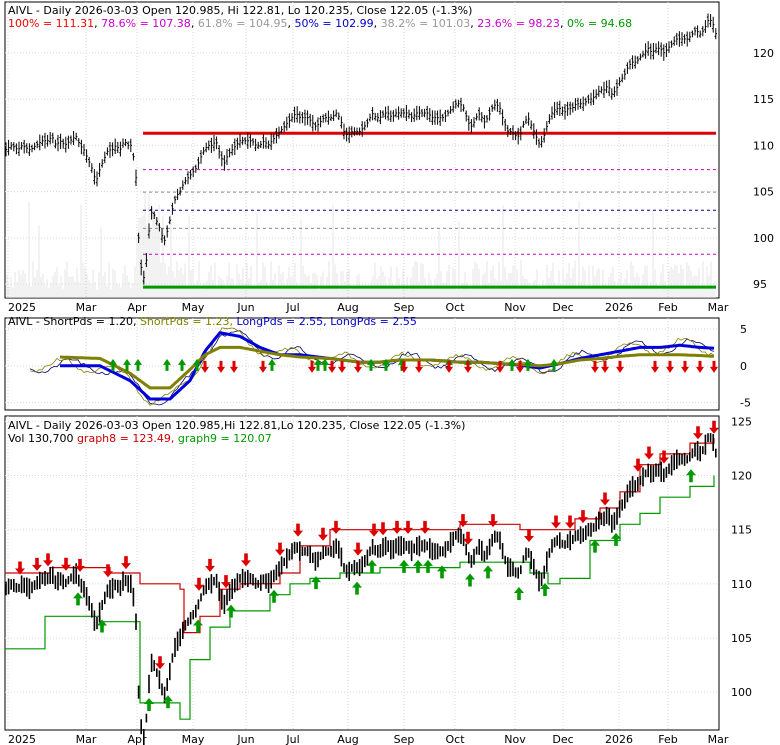 This screenshot has width=780, height=745. Describe the element at coordinates (333, 23) in the screenshot. I see `legend-entry: 50% = 102.99` at that location.